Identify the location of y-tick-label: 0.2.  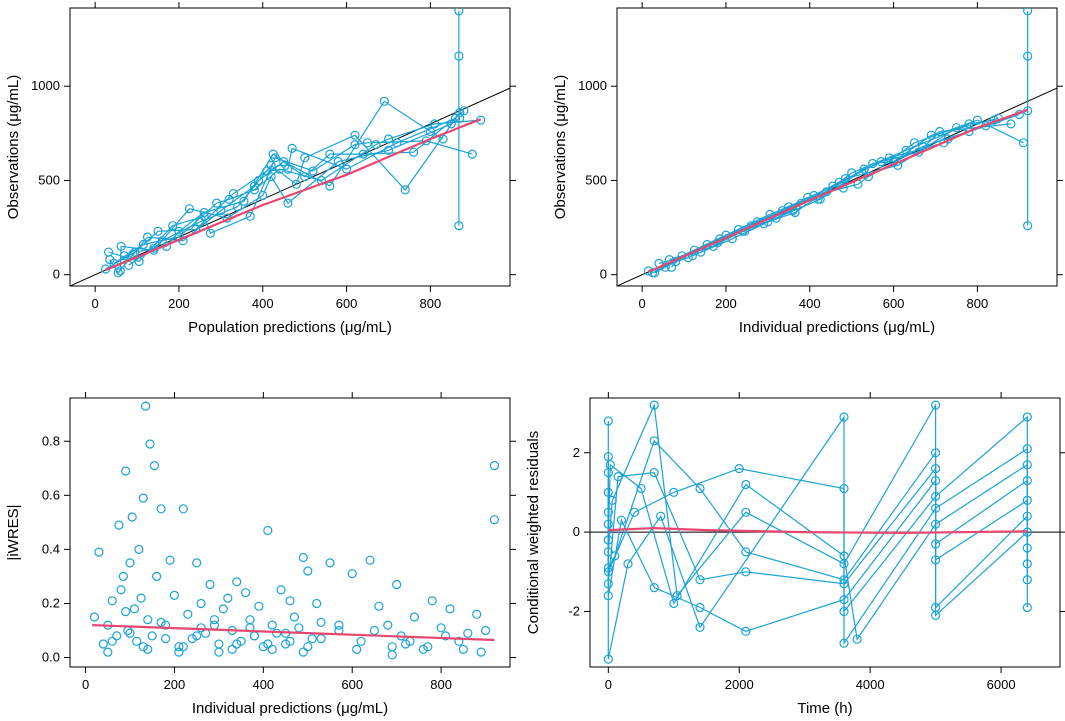
(51, 602).